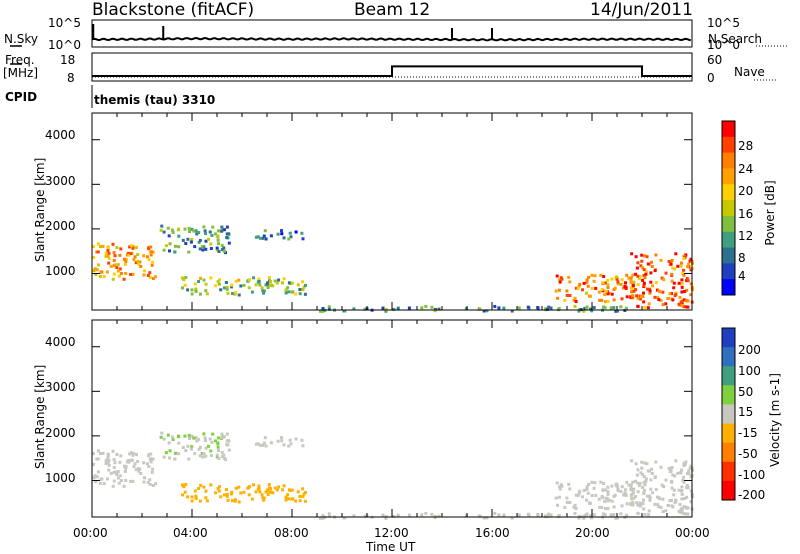  I want to click on y-tick-bot-4000: 4000, so click(60, 342).